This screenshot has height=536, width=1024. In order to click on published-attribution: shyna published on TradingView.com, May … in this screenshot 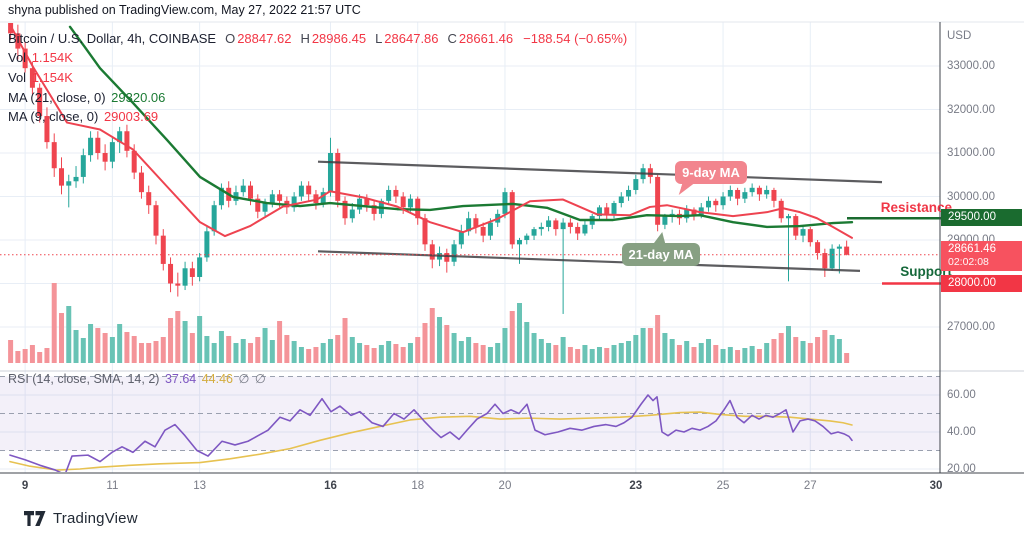, I will do `click(184, 10)`.